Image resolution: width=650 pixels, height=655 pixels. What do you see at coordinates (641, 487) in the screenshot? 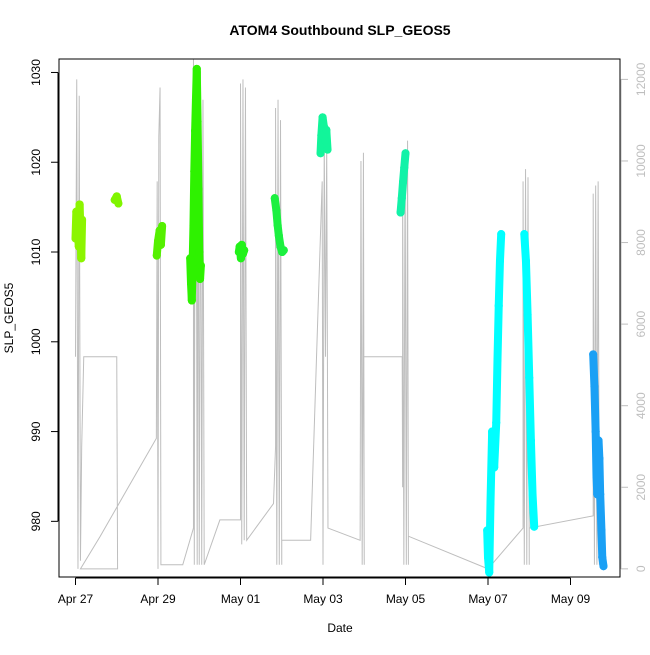
I see `y2-tick-label: 2000` at bounding box center [641, 487].